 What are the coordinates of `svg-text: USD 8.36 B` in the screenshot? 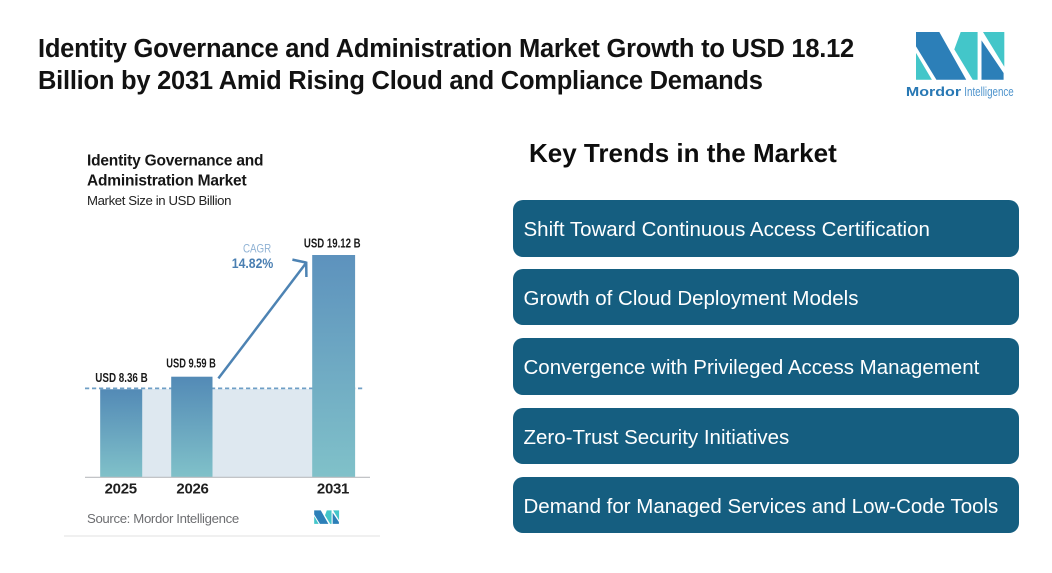 It's located at (121, 377).